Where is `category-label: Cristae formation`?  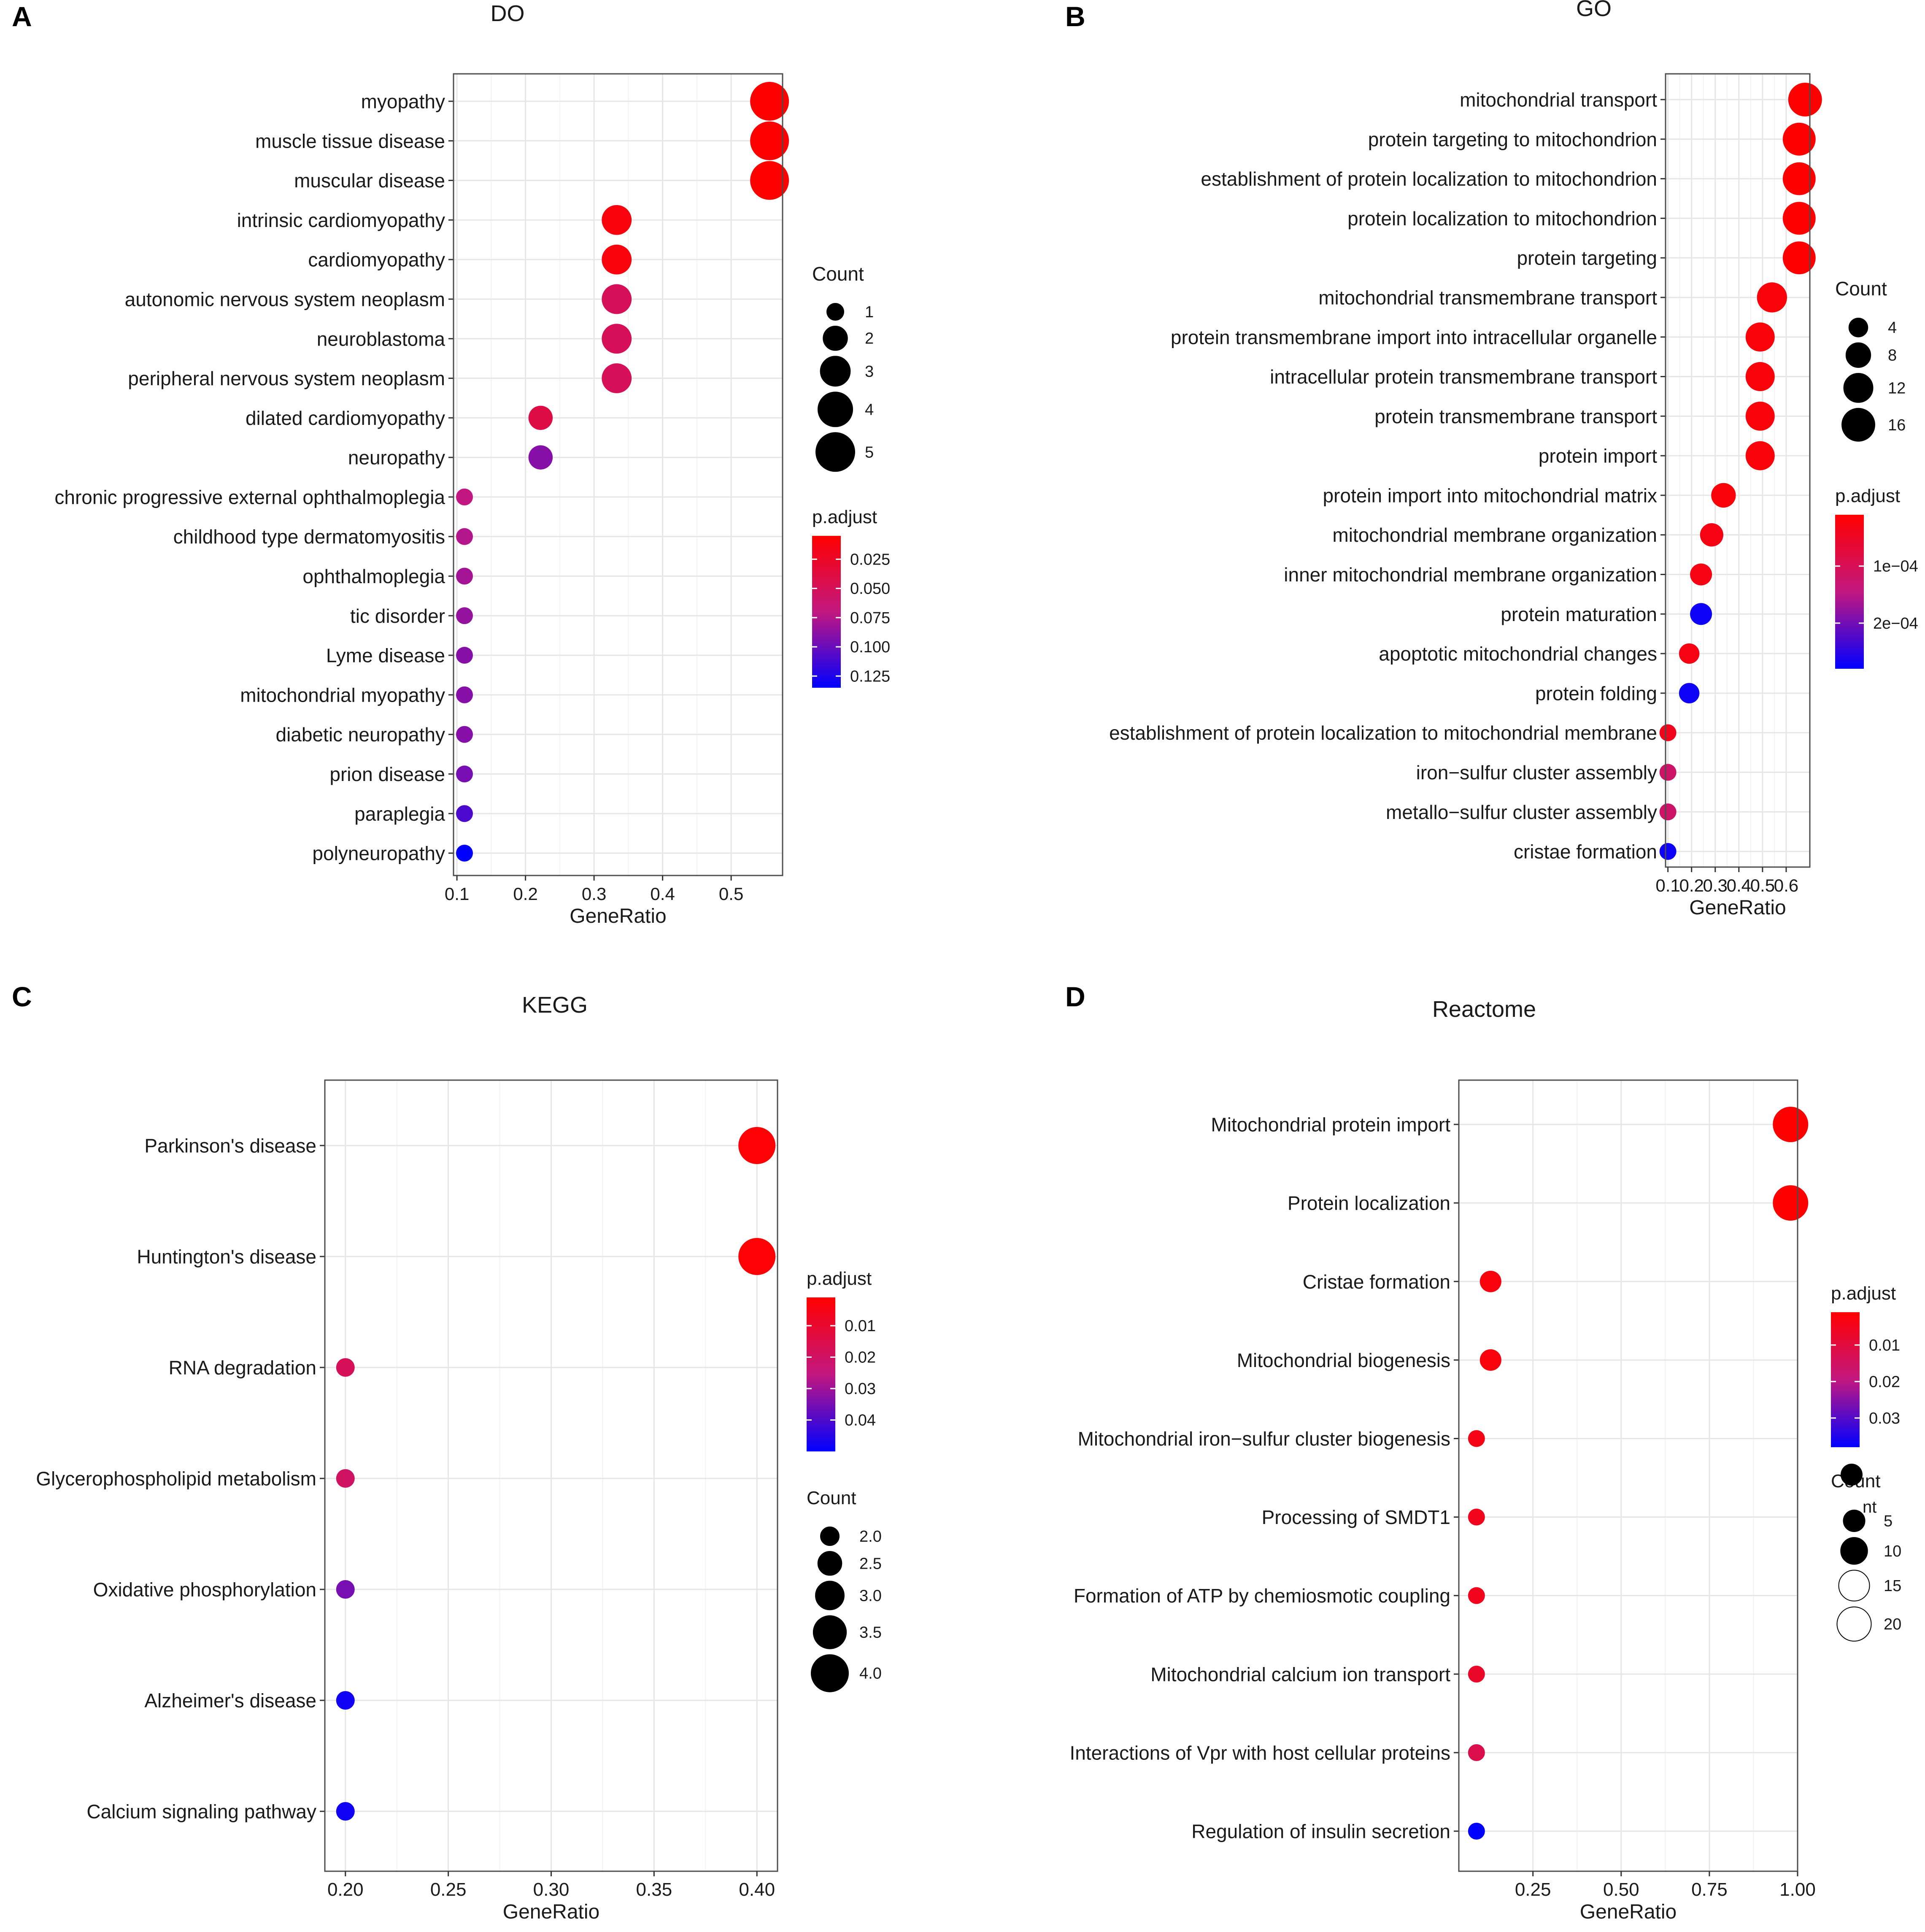
category-label: Cristae formation is located at coordinates (1376, 1282).